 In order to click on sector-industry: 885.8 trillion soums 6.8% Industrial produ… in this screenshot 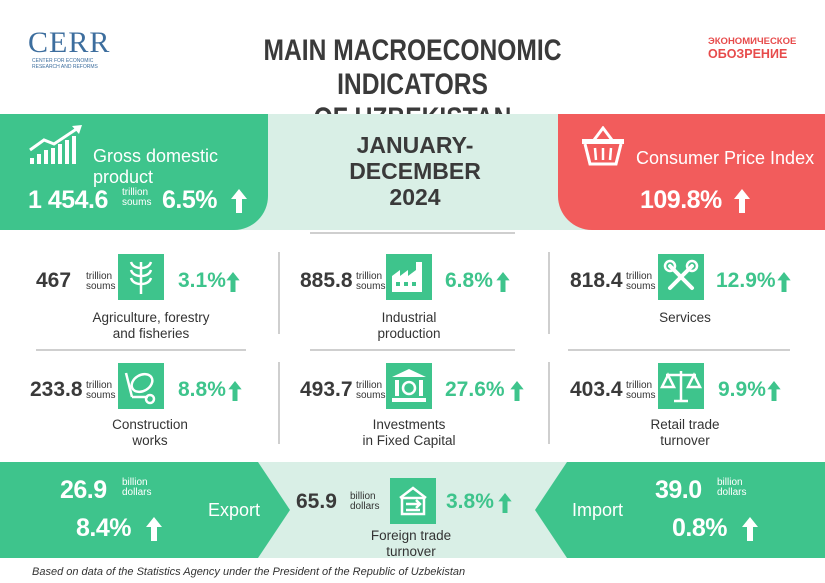, I will do `click(420, 299)`.